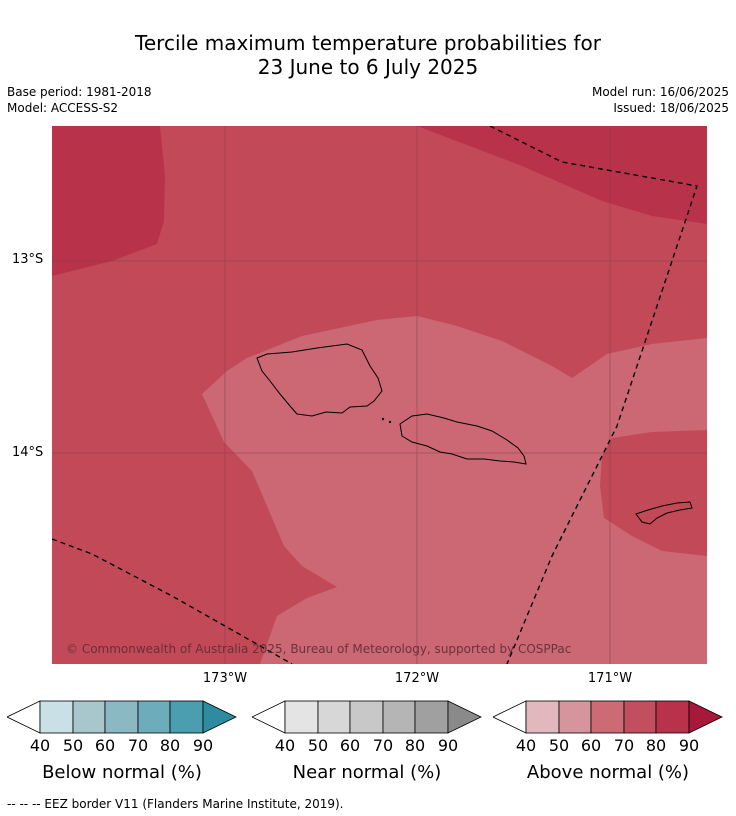 The width and height of the screenshot is (736, 816). I want to click on lat-label-13s: 13°S, so click(28, 259).